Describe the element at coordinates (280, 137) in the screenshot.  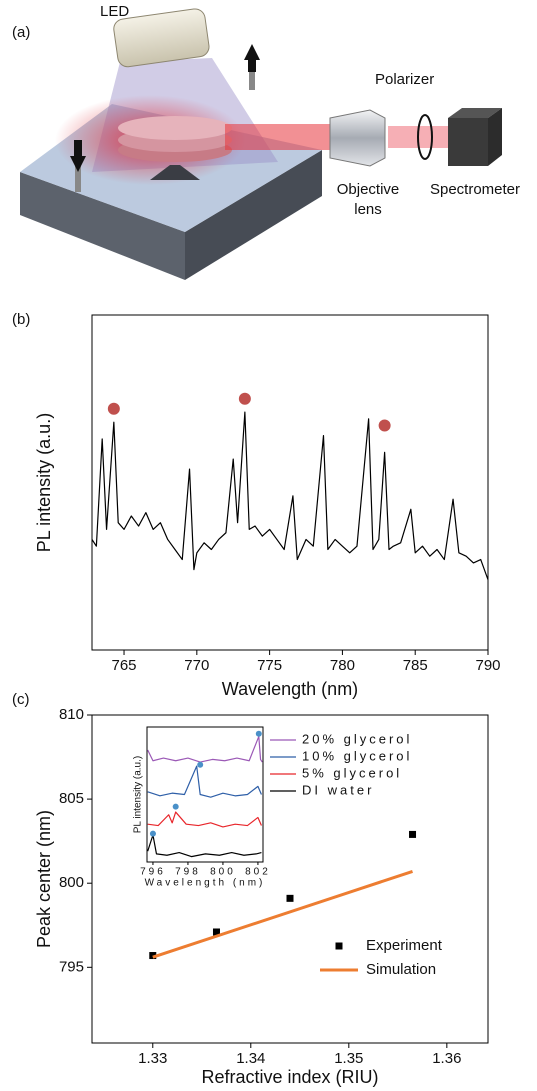
I see `beam` at that location.